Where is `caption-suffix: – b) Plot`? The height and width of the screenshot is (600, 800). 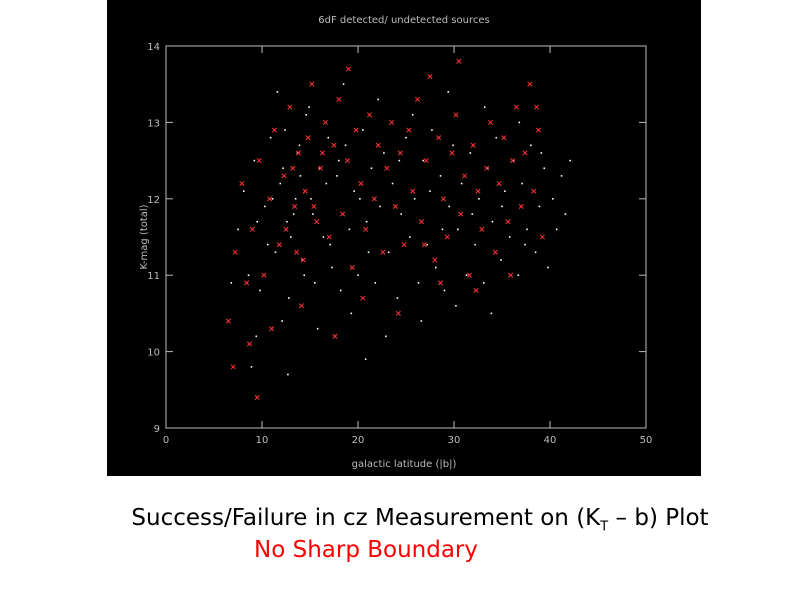 caption-suffix: – b) Plot is located at coordinates (658, 518).